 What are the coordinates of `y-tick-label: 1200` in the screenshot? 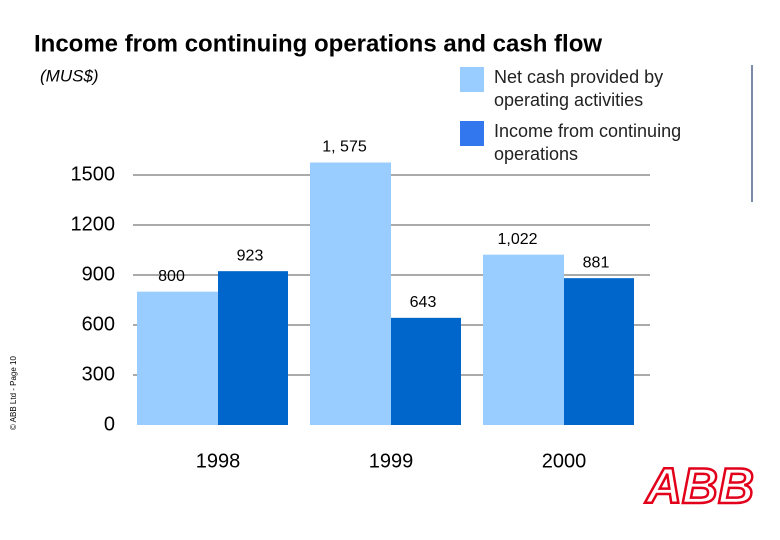 It's located at (93, 224).